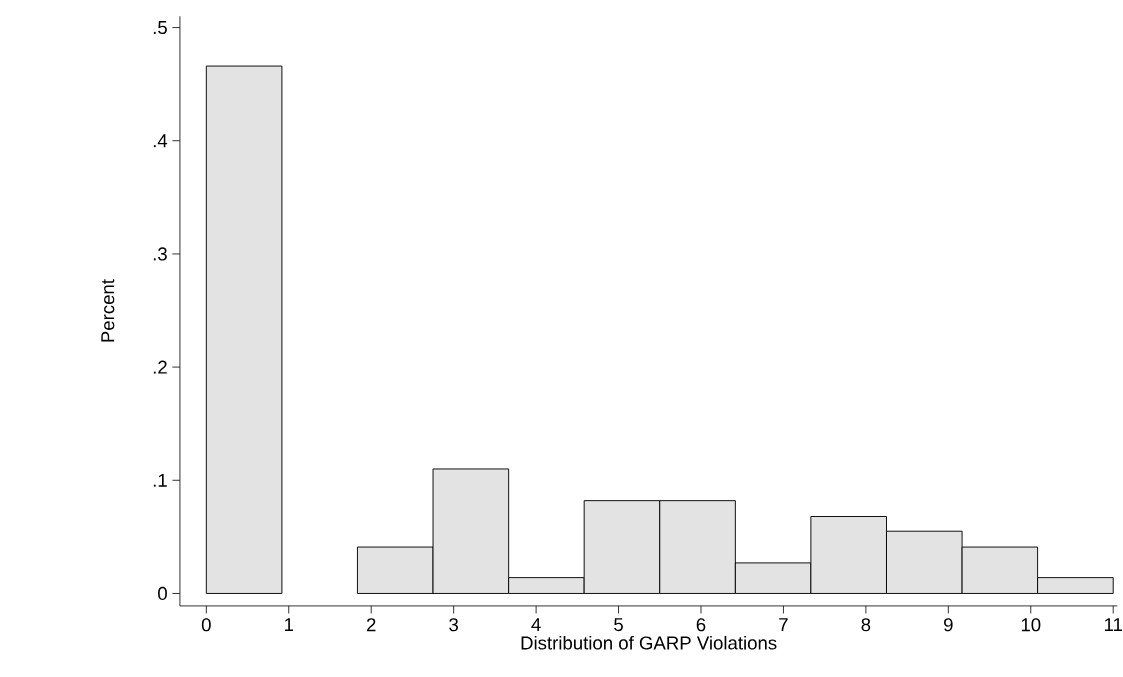  I want to click on x-tick-label: 0, so click(206, 625).